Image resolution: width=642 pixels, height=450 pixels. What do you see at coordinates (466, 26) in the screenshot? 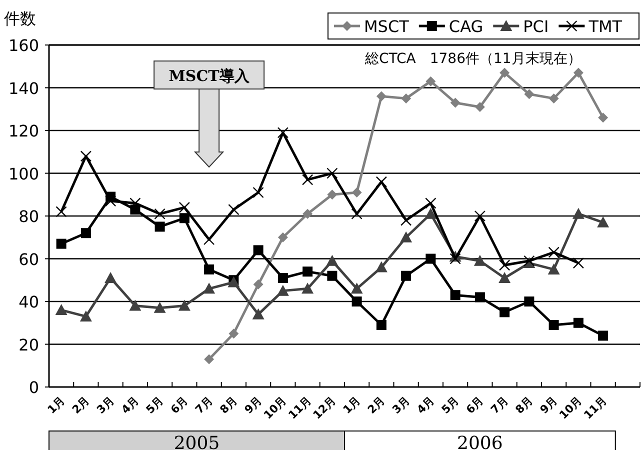
I see `legend-label: CAG` at bounding box center [466, 26].